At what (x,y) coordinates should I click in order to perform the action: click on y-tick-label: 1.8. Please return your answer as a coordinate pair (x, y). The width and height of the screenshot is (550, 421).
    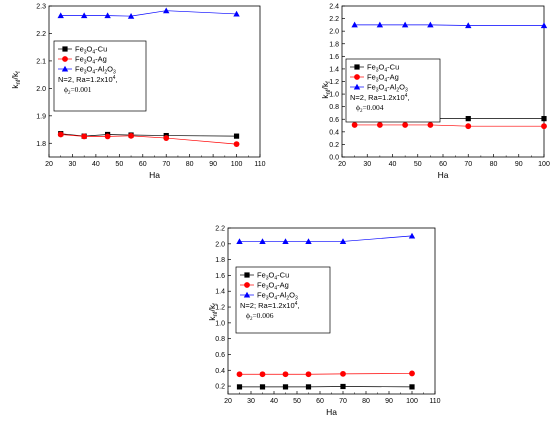
    Looking at the image, I should click on (220, 260).